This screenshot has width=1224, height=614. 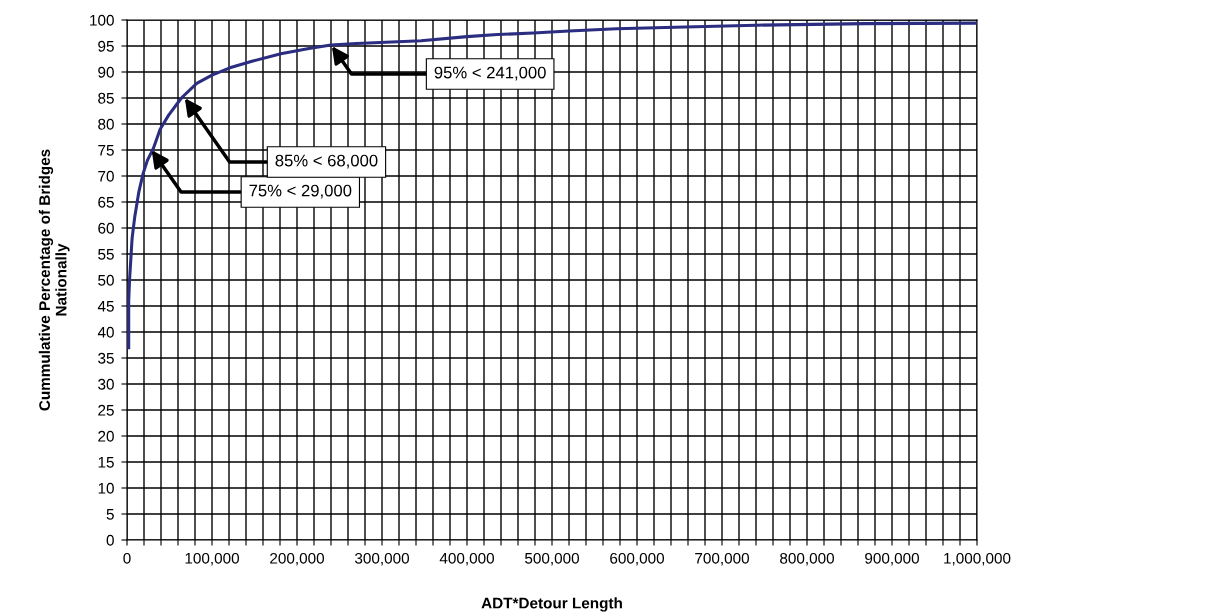 What do you see at coordinates (490, 73) in the screenshot?
I see `annotation: 95% < 241,000` at bounding box center [490, 73].